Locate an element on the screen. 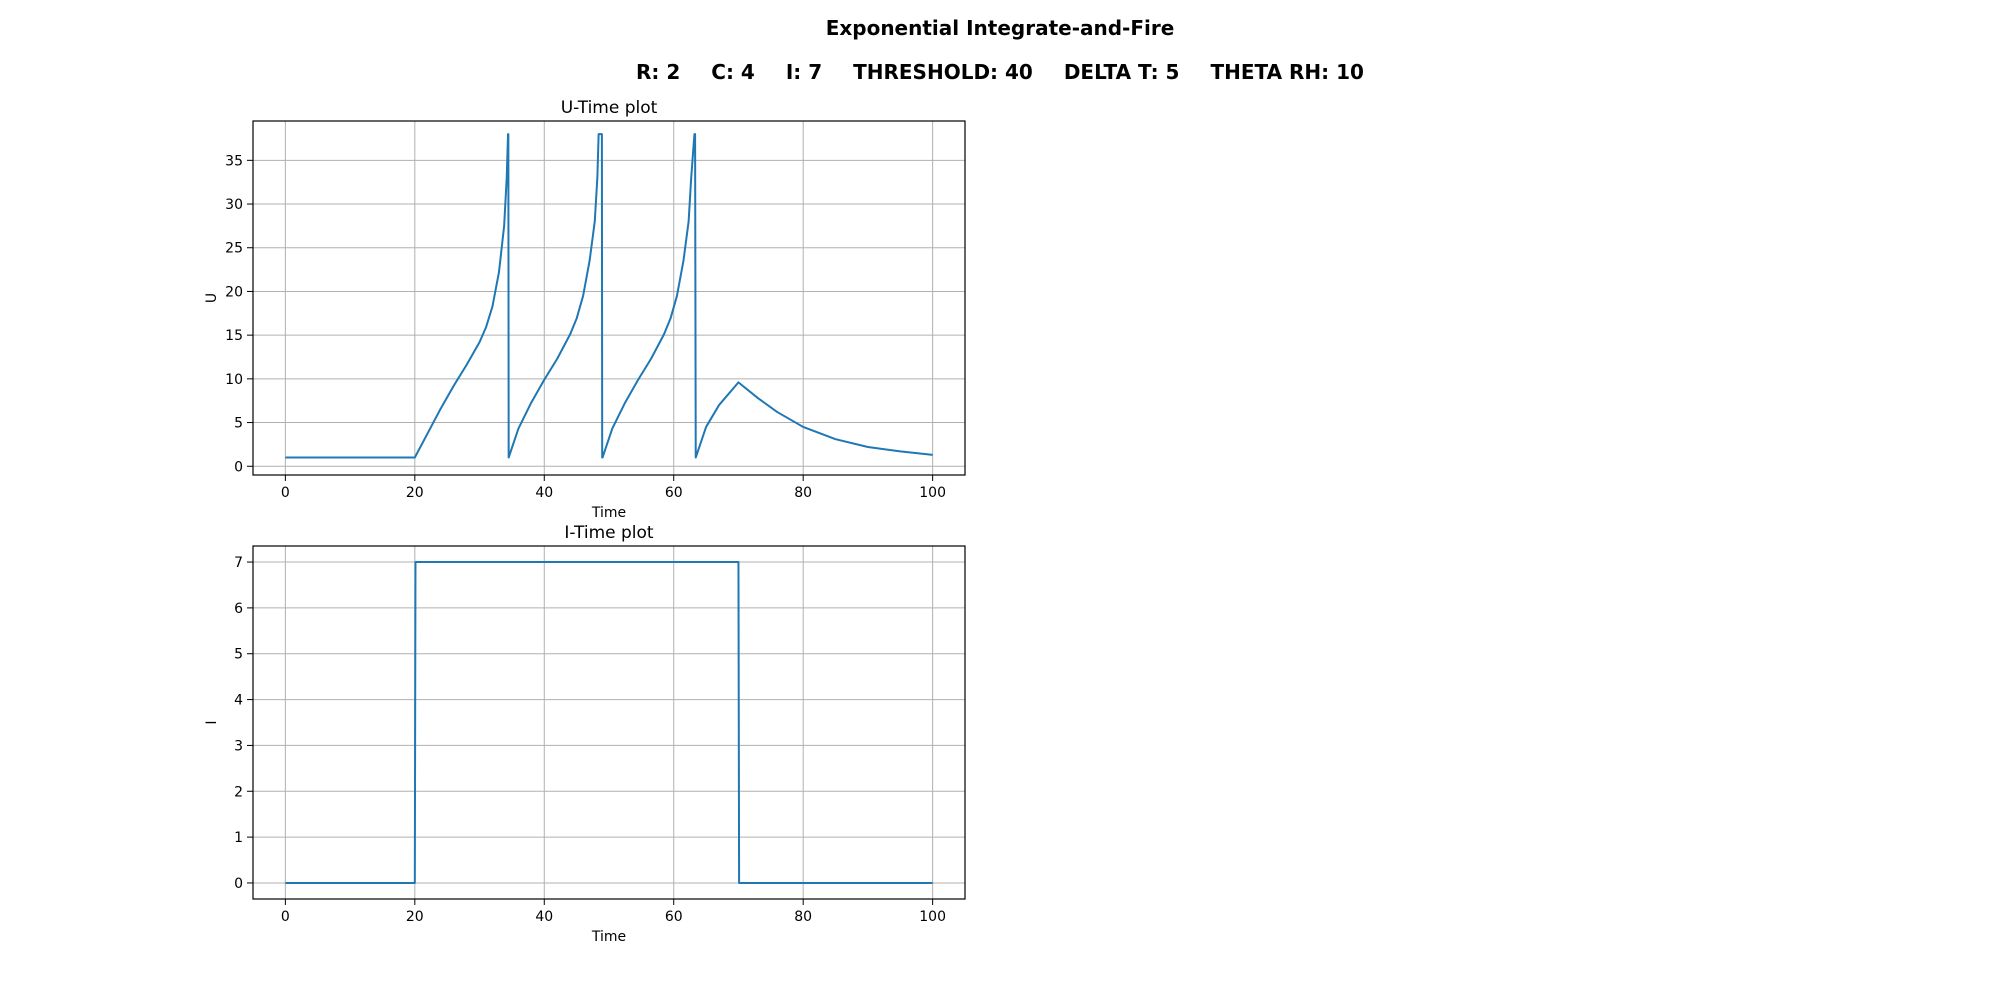 This screenshot has height=1000, width=2000. y-tick-label: 2 is located at coordinates (238, 792).